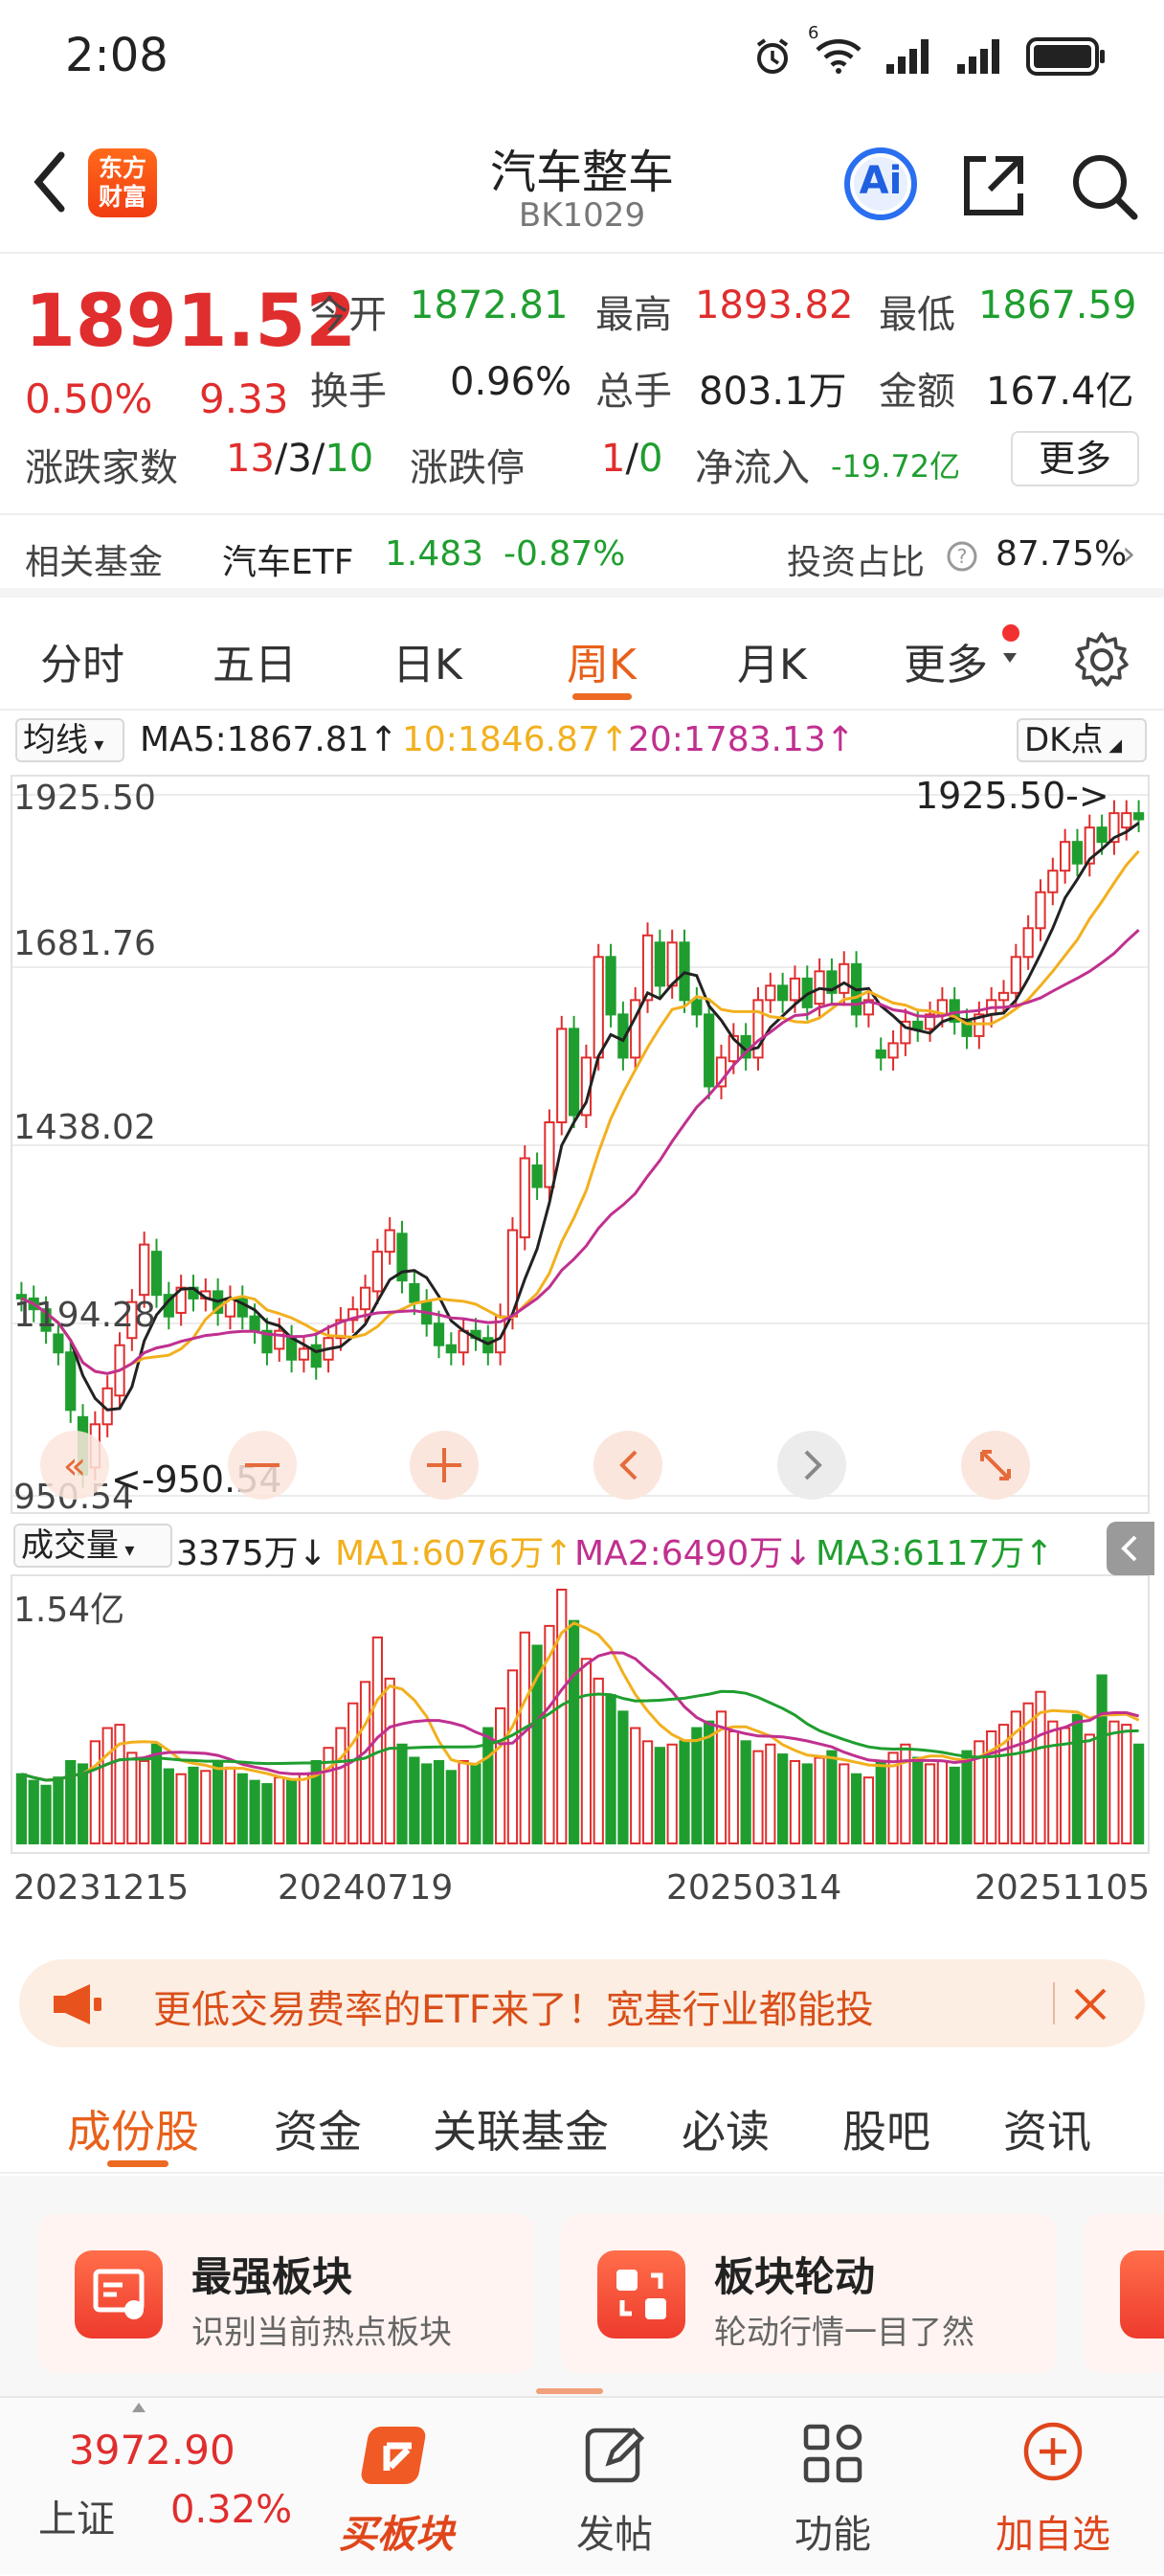 This screenshot has width=1164, height=2576. I want to click on buy-sector-button: 买板块, so click(396, 2487).